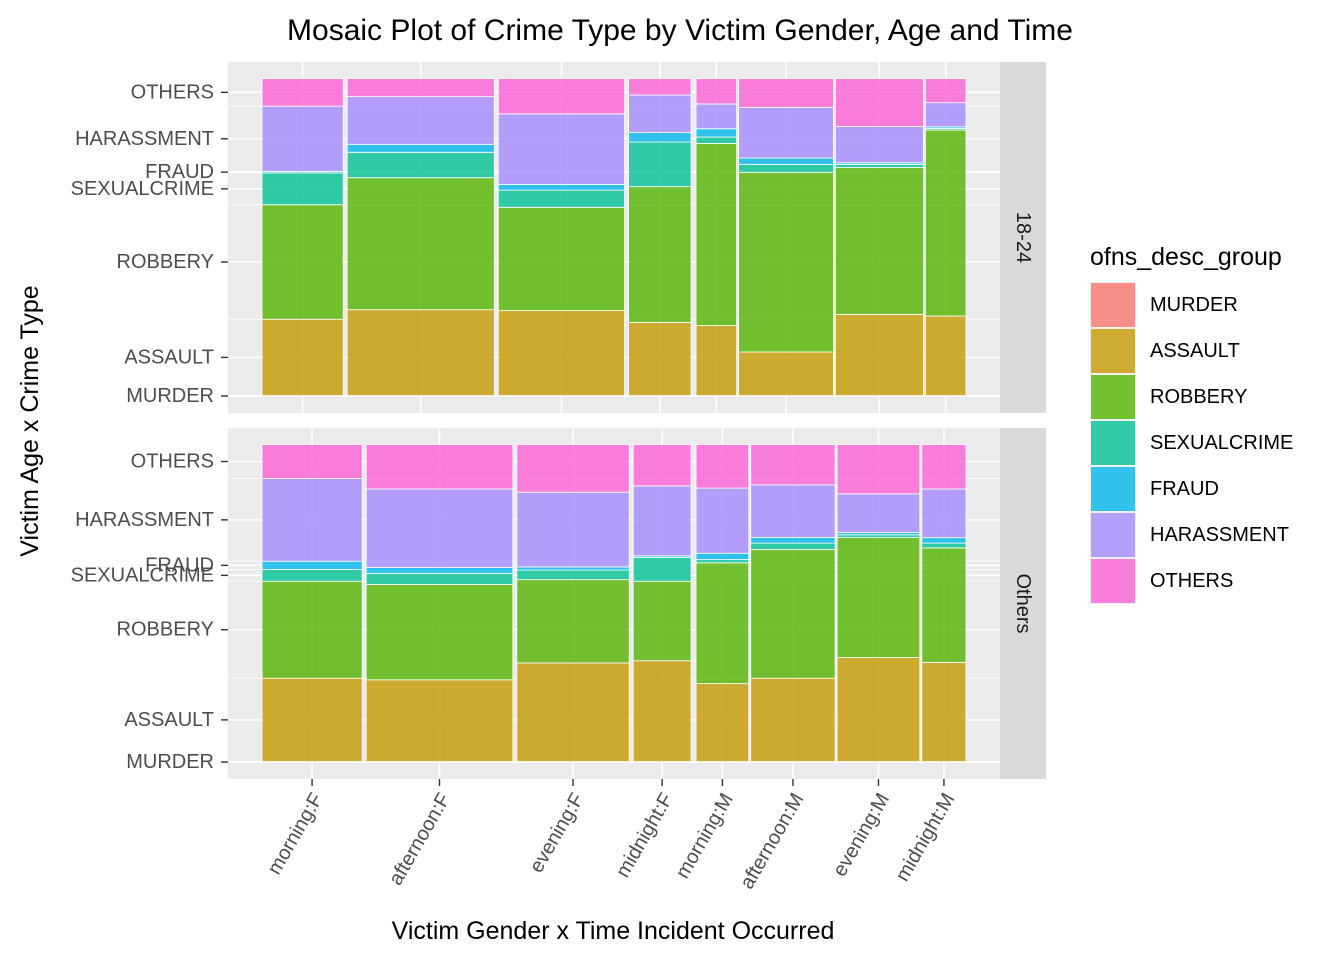 The image size is (1344, 960). Describe the element at coordinates (302, 138) in the screenshot. I see `tile-harassment-morning-F` at that location.